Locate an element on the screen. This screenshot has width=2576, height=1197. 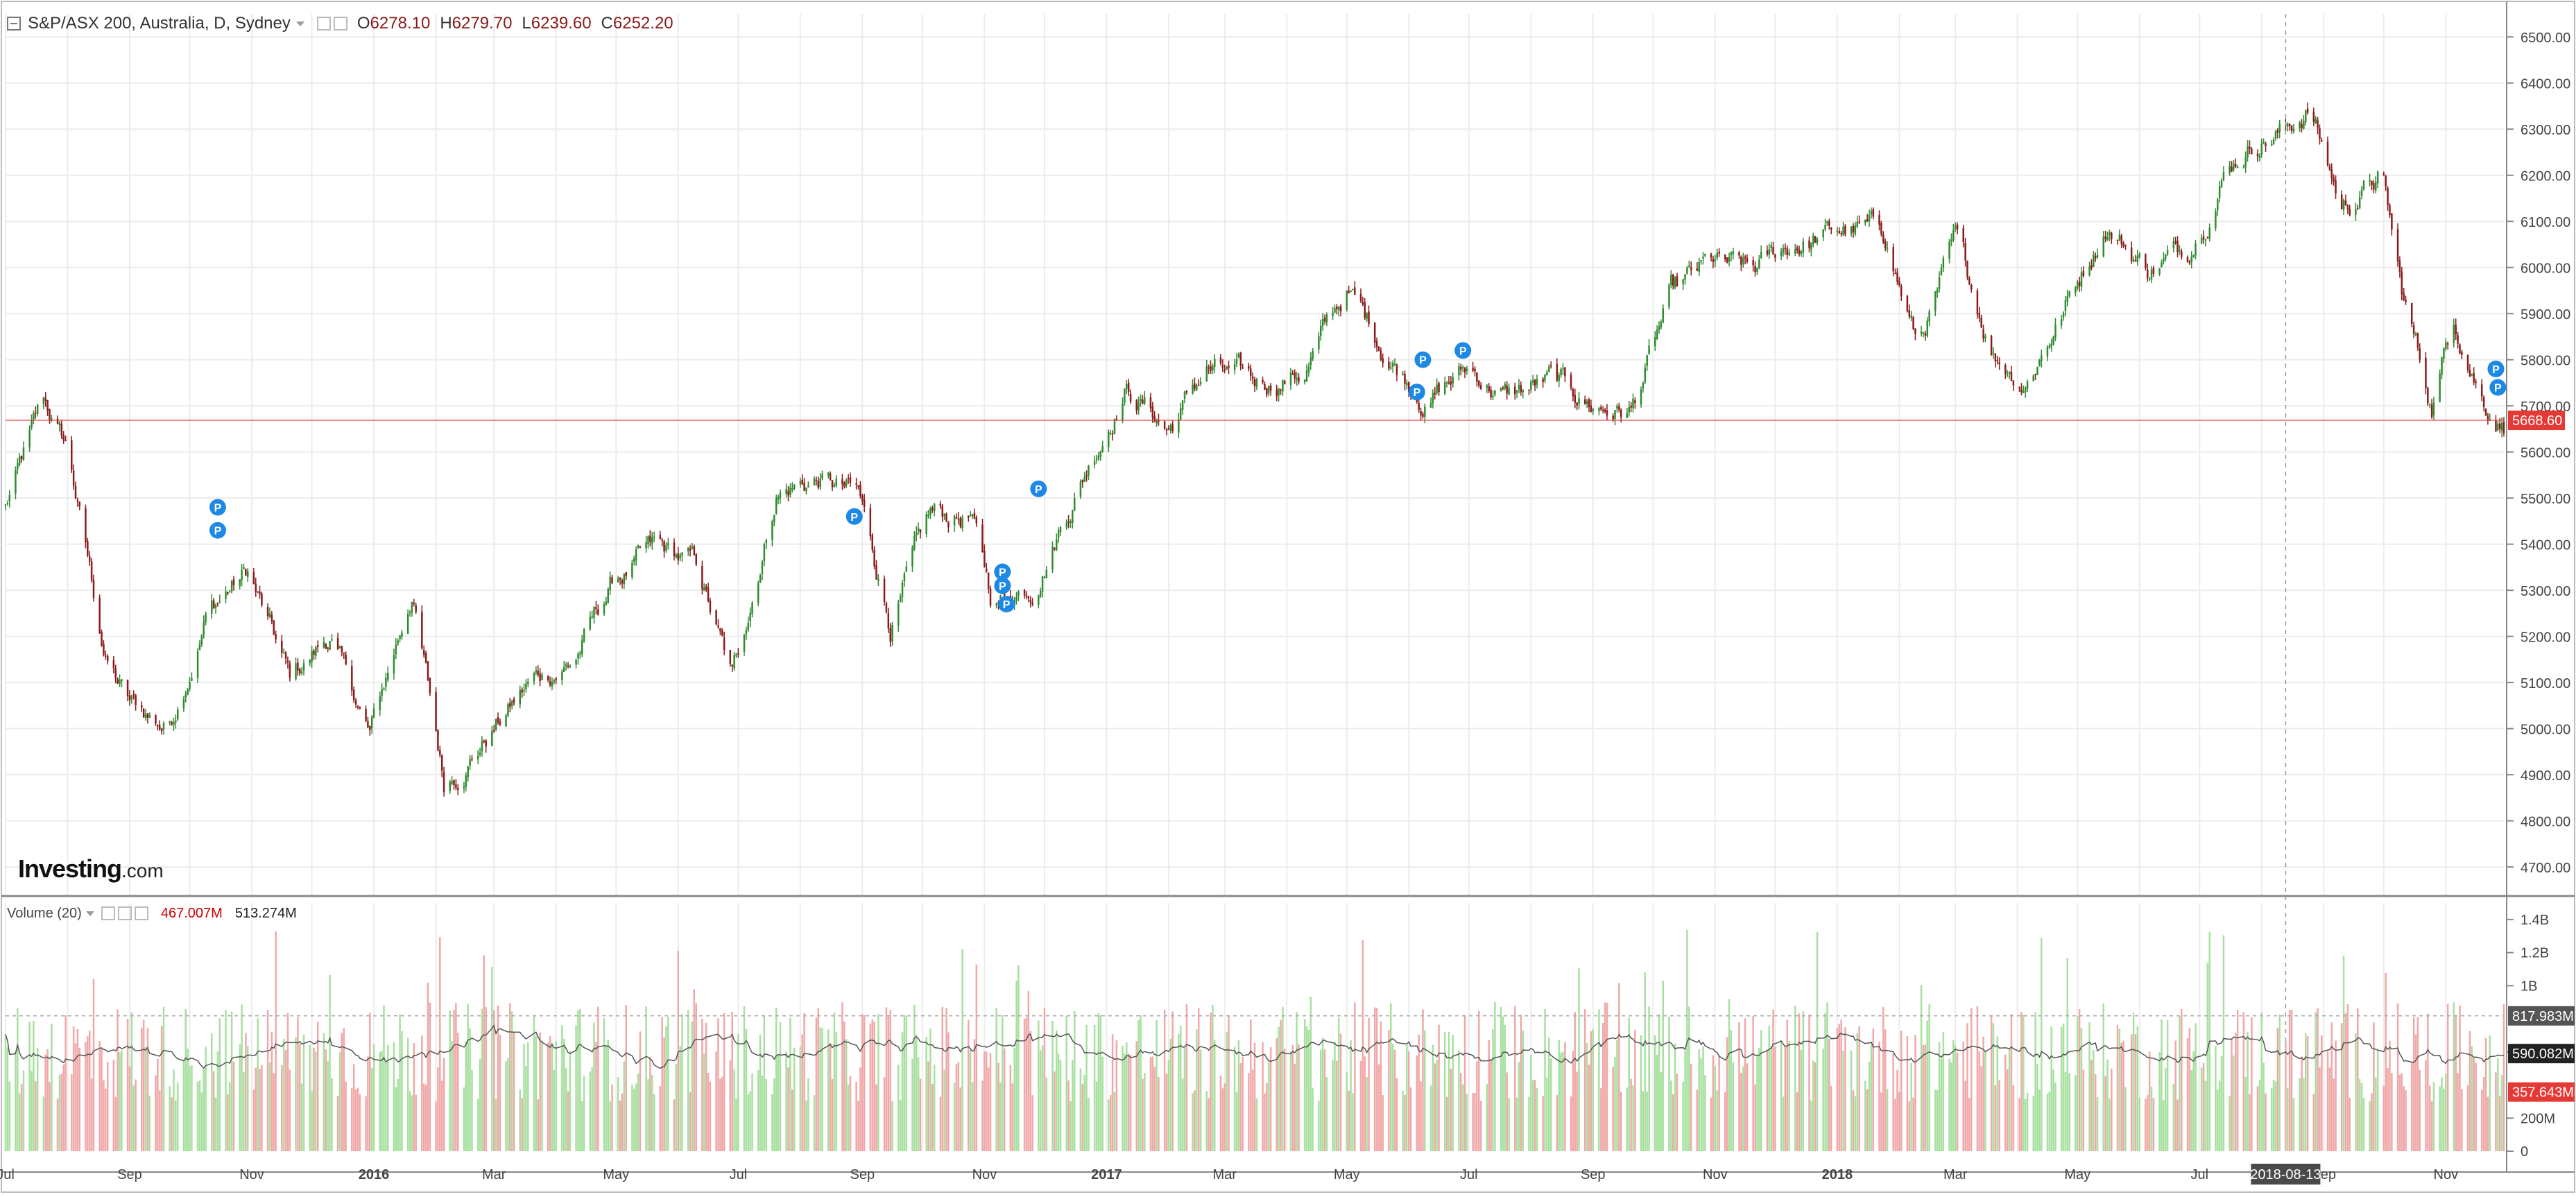
volume-label: Volume (20) is located at coordinates (44, 913).